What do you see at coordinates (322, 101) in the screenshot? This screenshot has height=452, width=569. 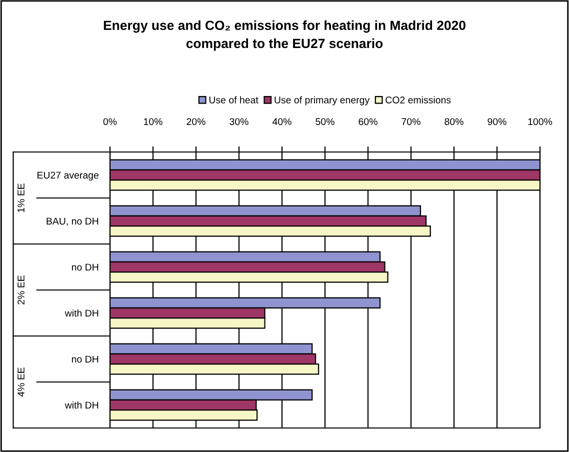 I see `legend-label: Use of primary energy` at bounding box center [322, 101].